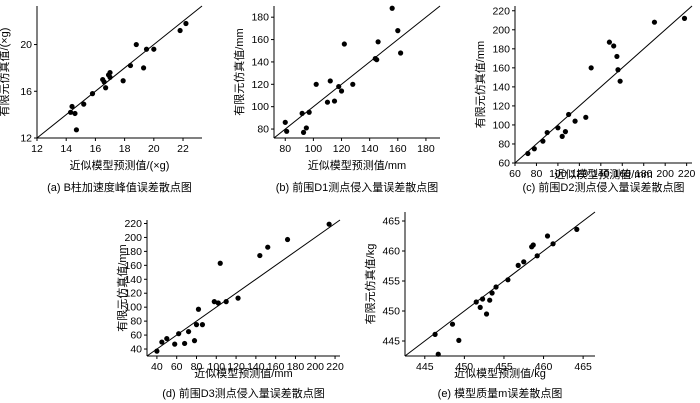 The image size is (700, 403). What do you see at coordinates (342, 149) in the screenshot?
I see `x-tick-label: 120` at bounding box center [342, 149].